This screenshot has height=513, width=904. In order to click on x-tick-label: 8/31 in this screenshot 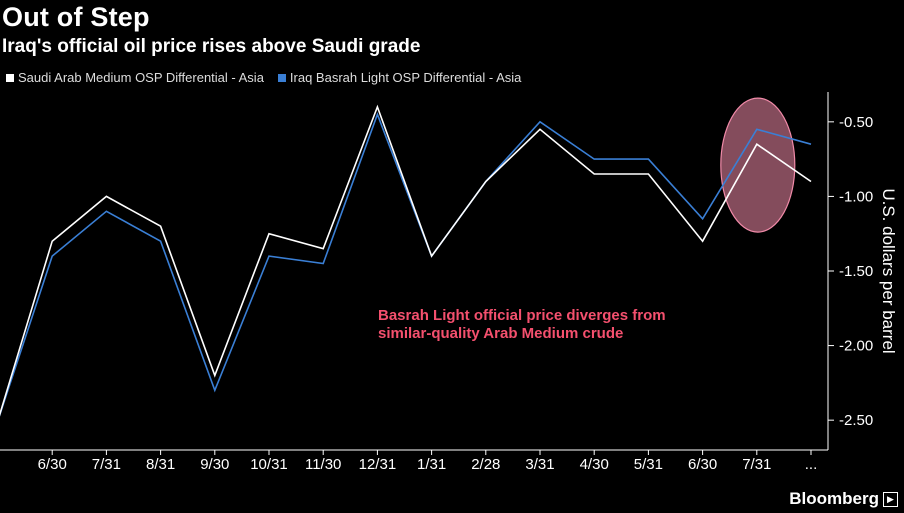, I will do `click(160, 464)`.